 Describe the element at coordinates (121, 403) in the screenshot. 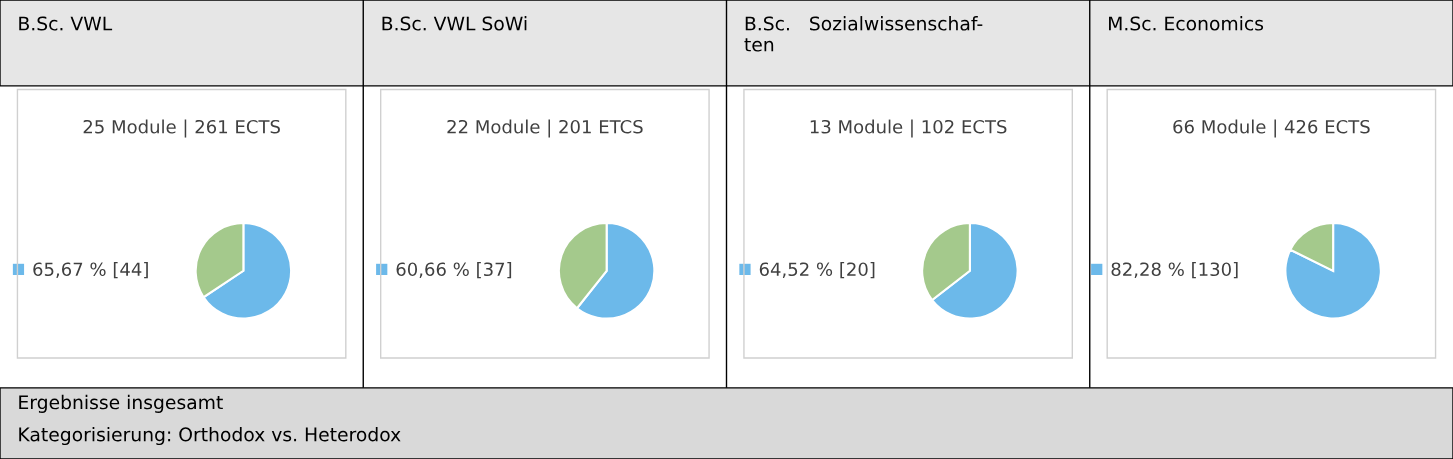

I see `text: Ergebnisse insgesamt` at that location.